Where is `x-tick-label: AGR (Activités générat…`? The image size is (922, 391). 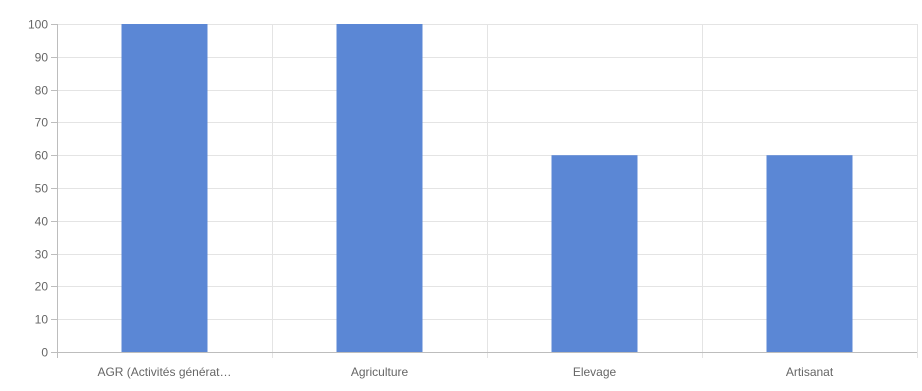 x-tick-label: AGR (Activités générat… is located at coordinates (164, 372).